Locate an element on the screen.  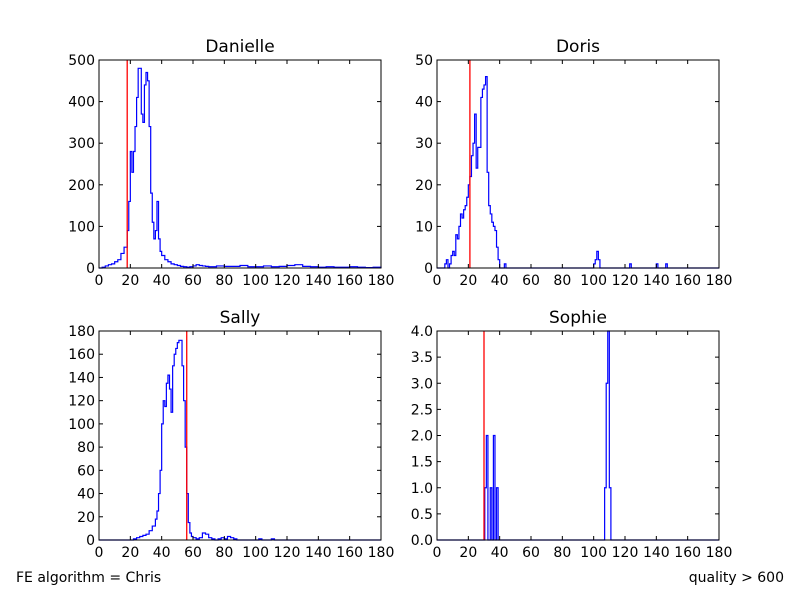
x-tick-label-sally: 0 is located at coordinates (99, 553).